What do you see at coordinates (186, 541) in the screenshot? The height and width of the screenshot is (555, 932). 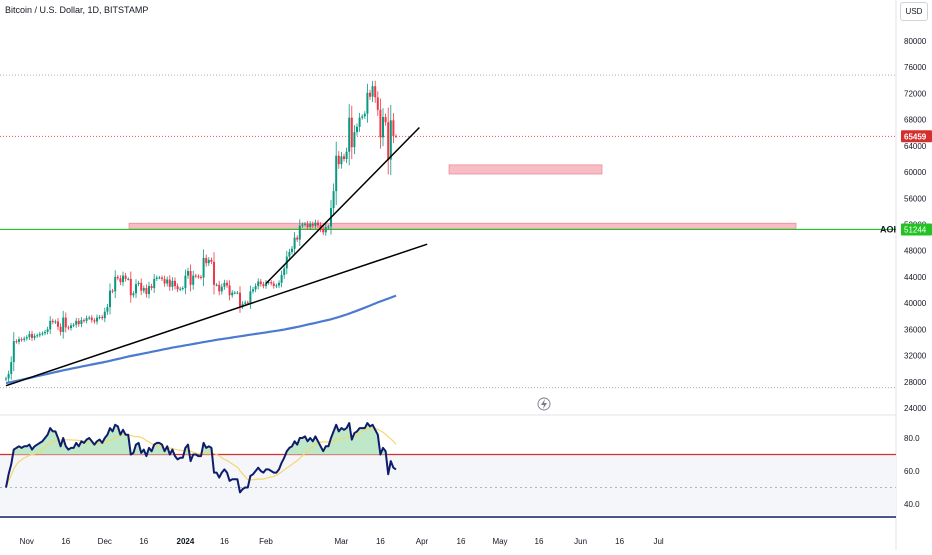 I see `time-tick-label: 2024` at bounding box center [186, 541].